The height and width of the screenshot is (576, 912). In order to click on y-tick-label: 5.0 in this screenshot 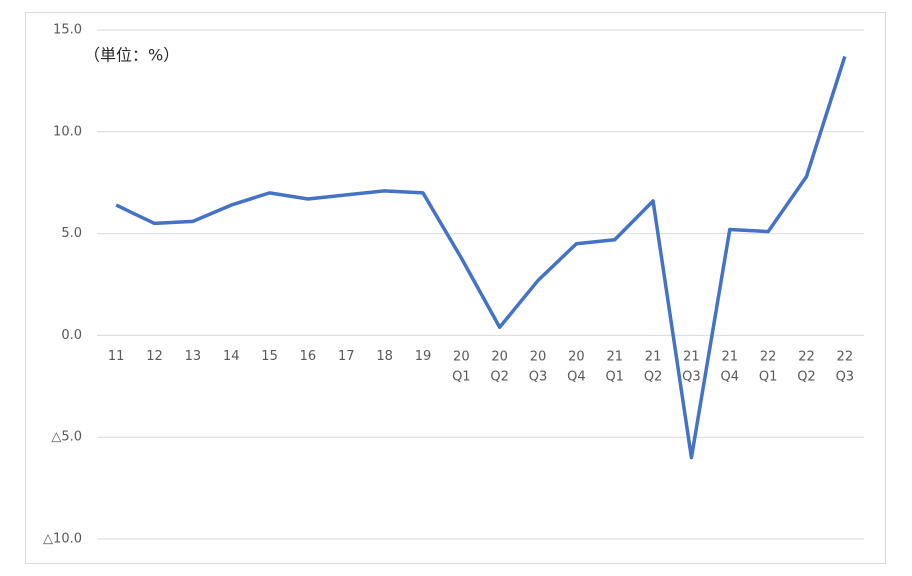, I will do `click(71, 233)`.